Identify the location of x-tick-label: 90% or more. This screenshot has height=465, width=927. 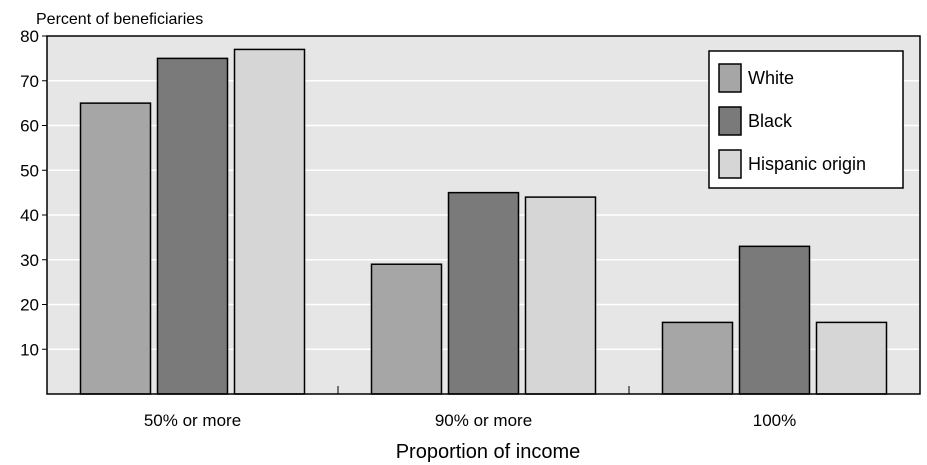
(483, 420).